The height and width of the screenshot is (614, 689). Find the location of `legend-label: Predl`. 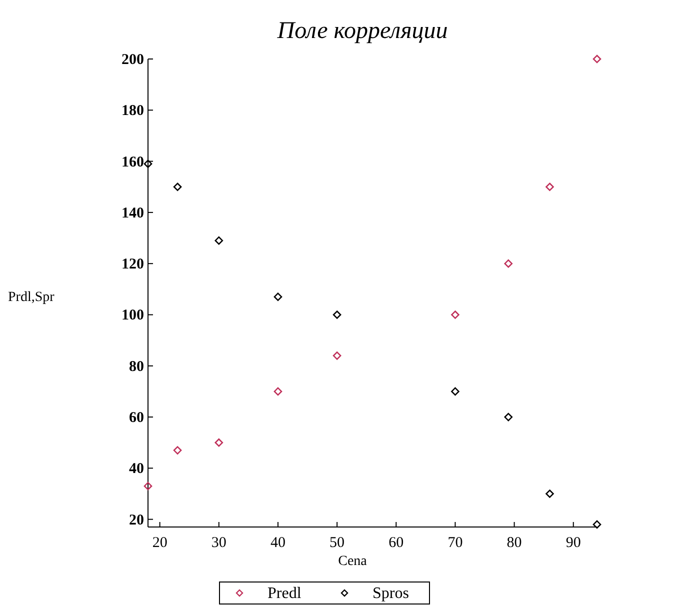

legend-label: Predl is located at coordinates (285, 593).